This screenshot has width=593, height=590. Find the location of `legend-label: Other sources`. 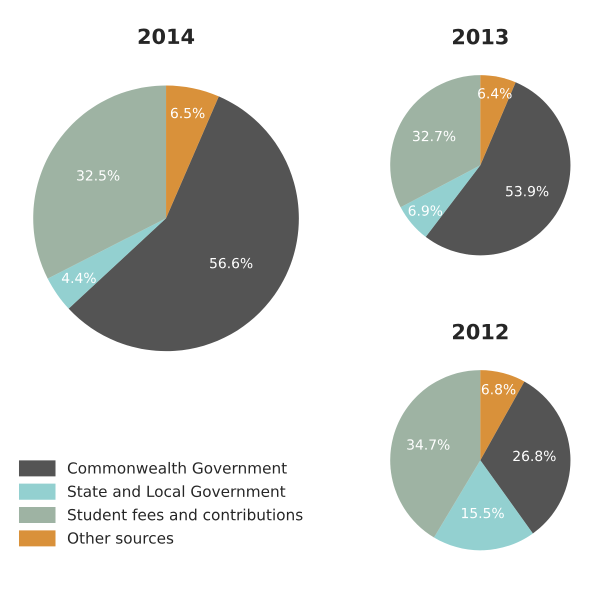

legend-label: Other sources is located at coordinates (121, 538).